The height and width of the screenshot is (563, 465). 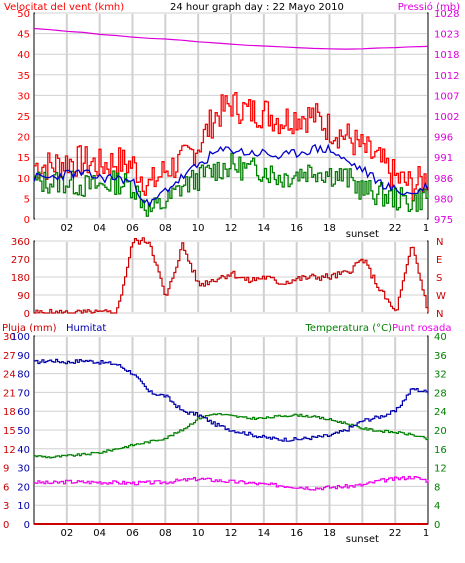 What do you see at coordinates (6, 469) in the screenshot?
I see `rain-tick-label: 9` at bounding box center [6, 469].